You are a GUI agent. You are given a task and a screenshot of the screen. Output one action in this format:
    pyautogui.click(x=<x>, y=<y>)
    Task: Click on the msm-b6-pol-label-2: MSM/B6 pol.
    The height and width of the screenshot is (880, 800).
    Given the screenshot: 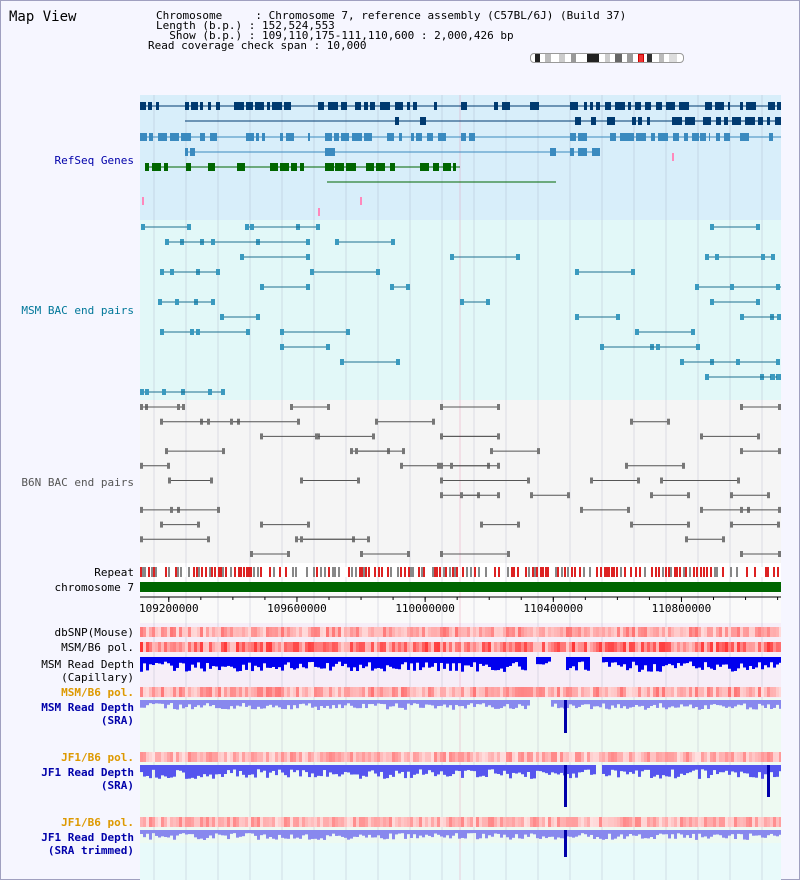 What is the action you would take?
    pyautogui.click(x=97, y=692)
    